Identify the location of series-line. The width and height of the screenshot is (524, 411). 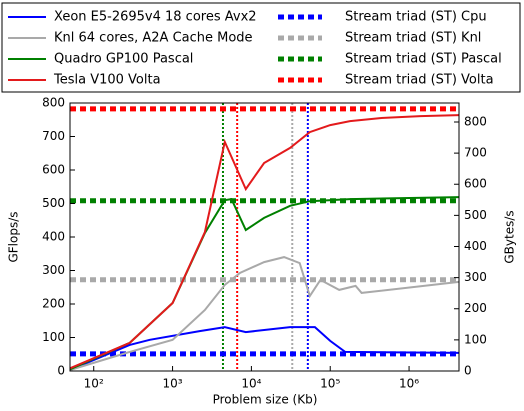
(264, 348).